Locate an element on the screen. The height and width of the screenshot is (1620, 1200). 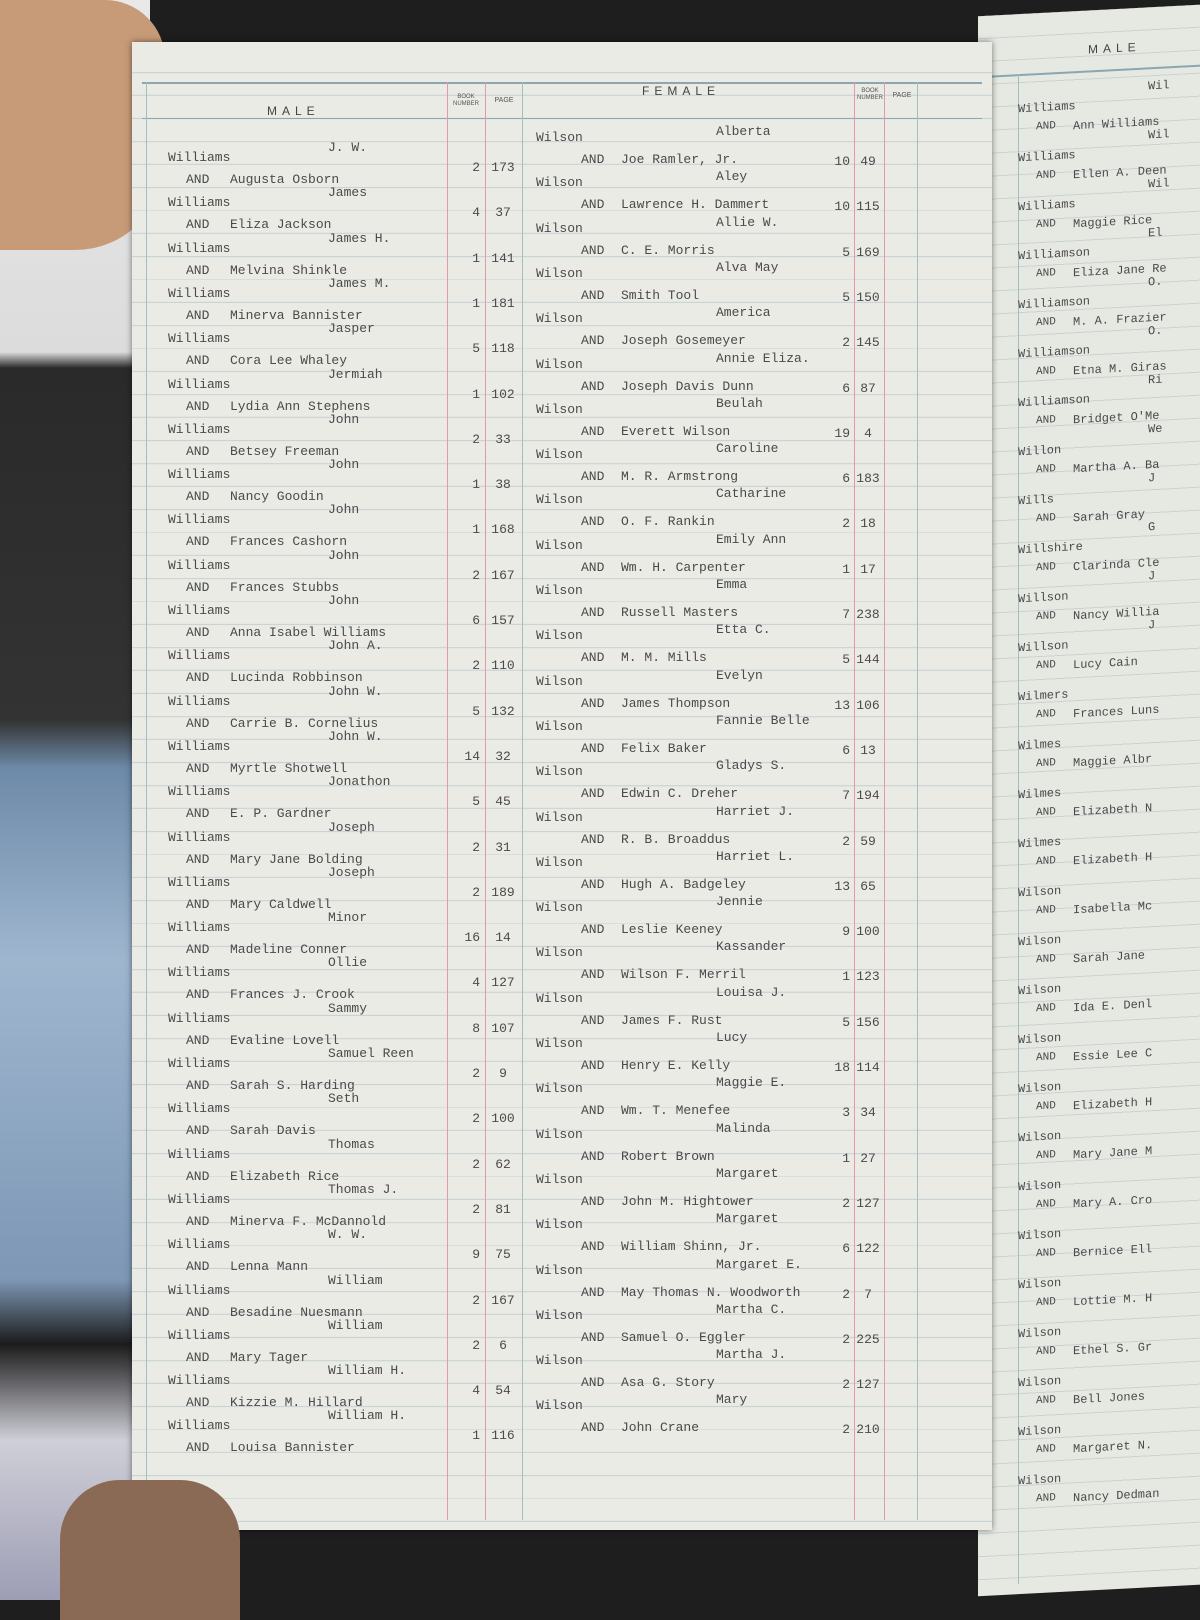
page-number: 32 is located at coordinates (503, 756).